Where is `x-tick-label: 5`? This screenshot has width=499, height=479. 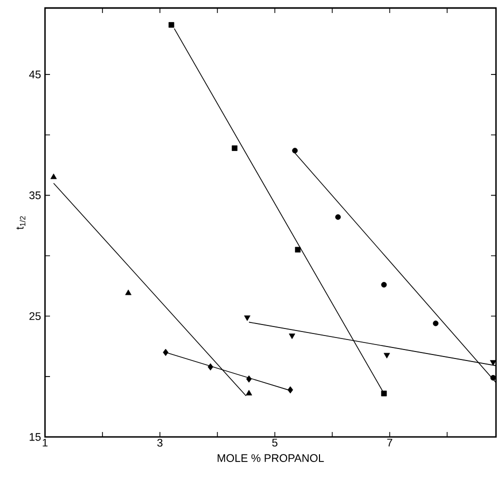 x-tick-label: 5 is located at coordinates (275, 442).